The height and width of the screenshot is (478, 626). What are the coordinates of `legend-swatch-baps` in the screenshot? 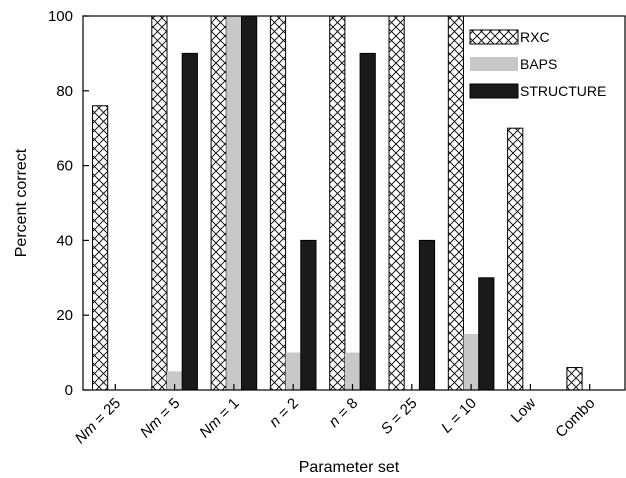 It's located at (494, 64).